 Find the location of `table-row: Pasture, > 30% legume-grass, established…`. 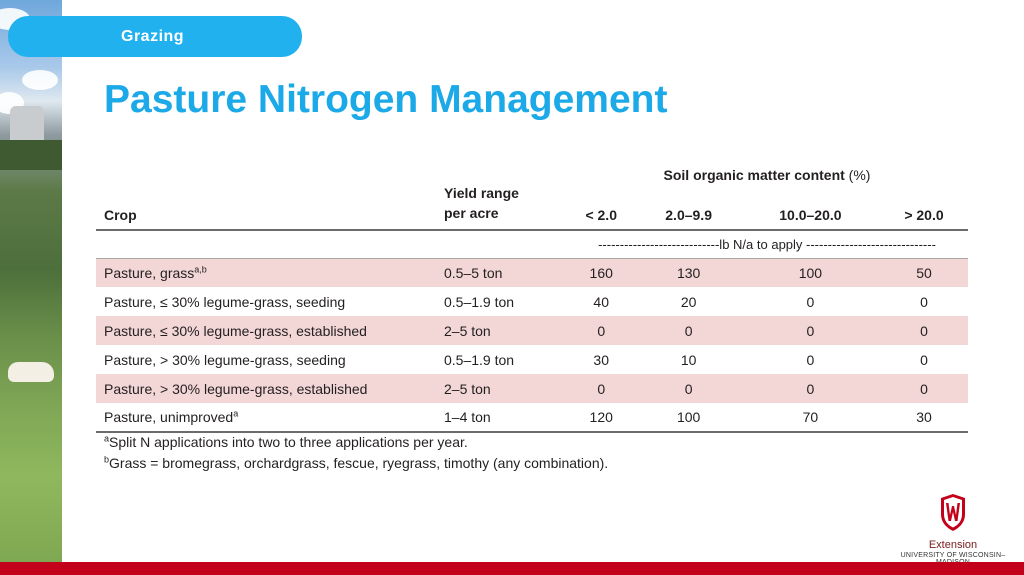

table-row: Pasture, > 30% legume-grass, established… is located at coordinates (532, 388).